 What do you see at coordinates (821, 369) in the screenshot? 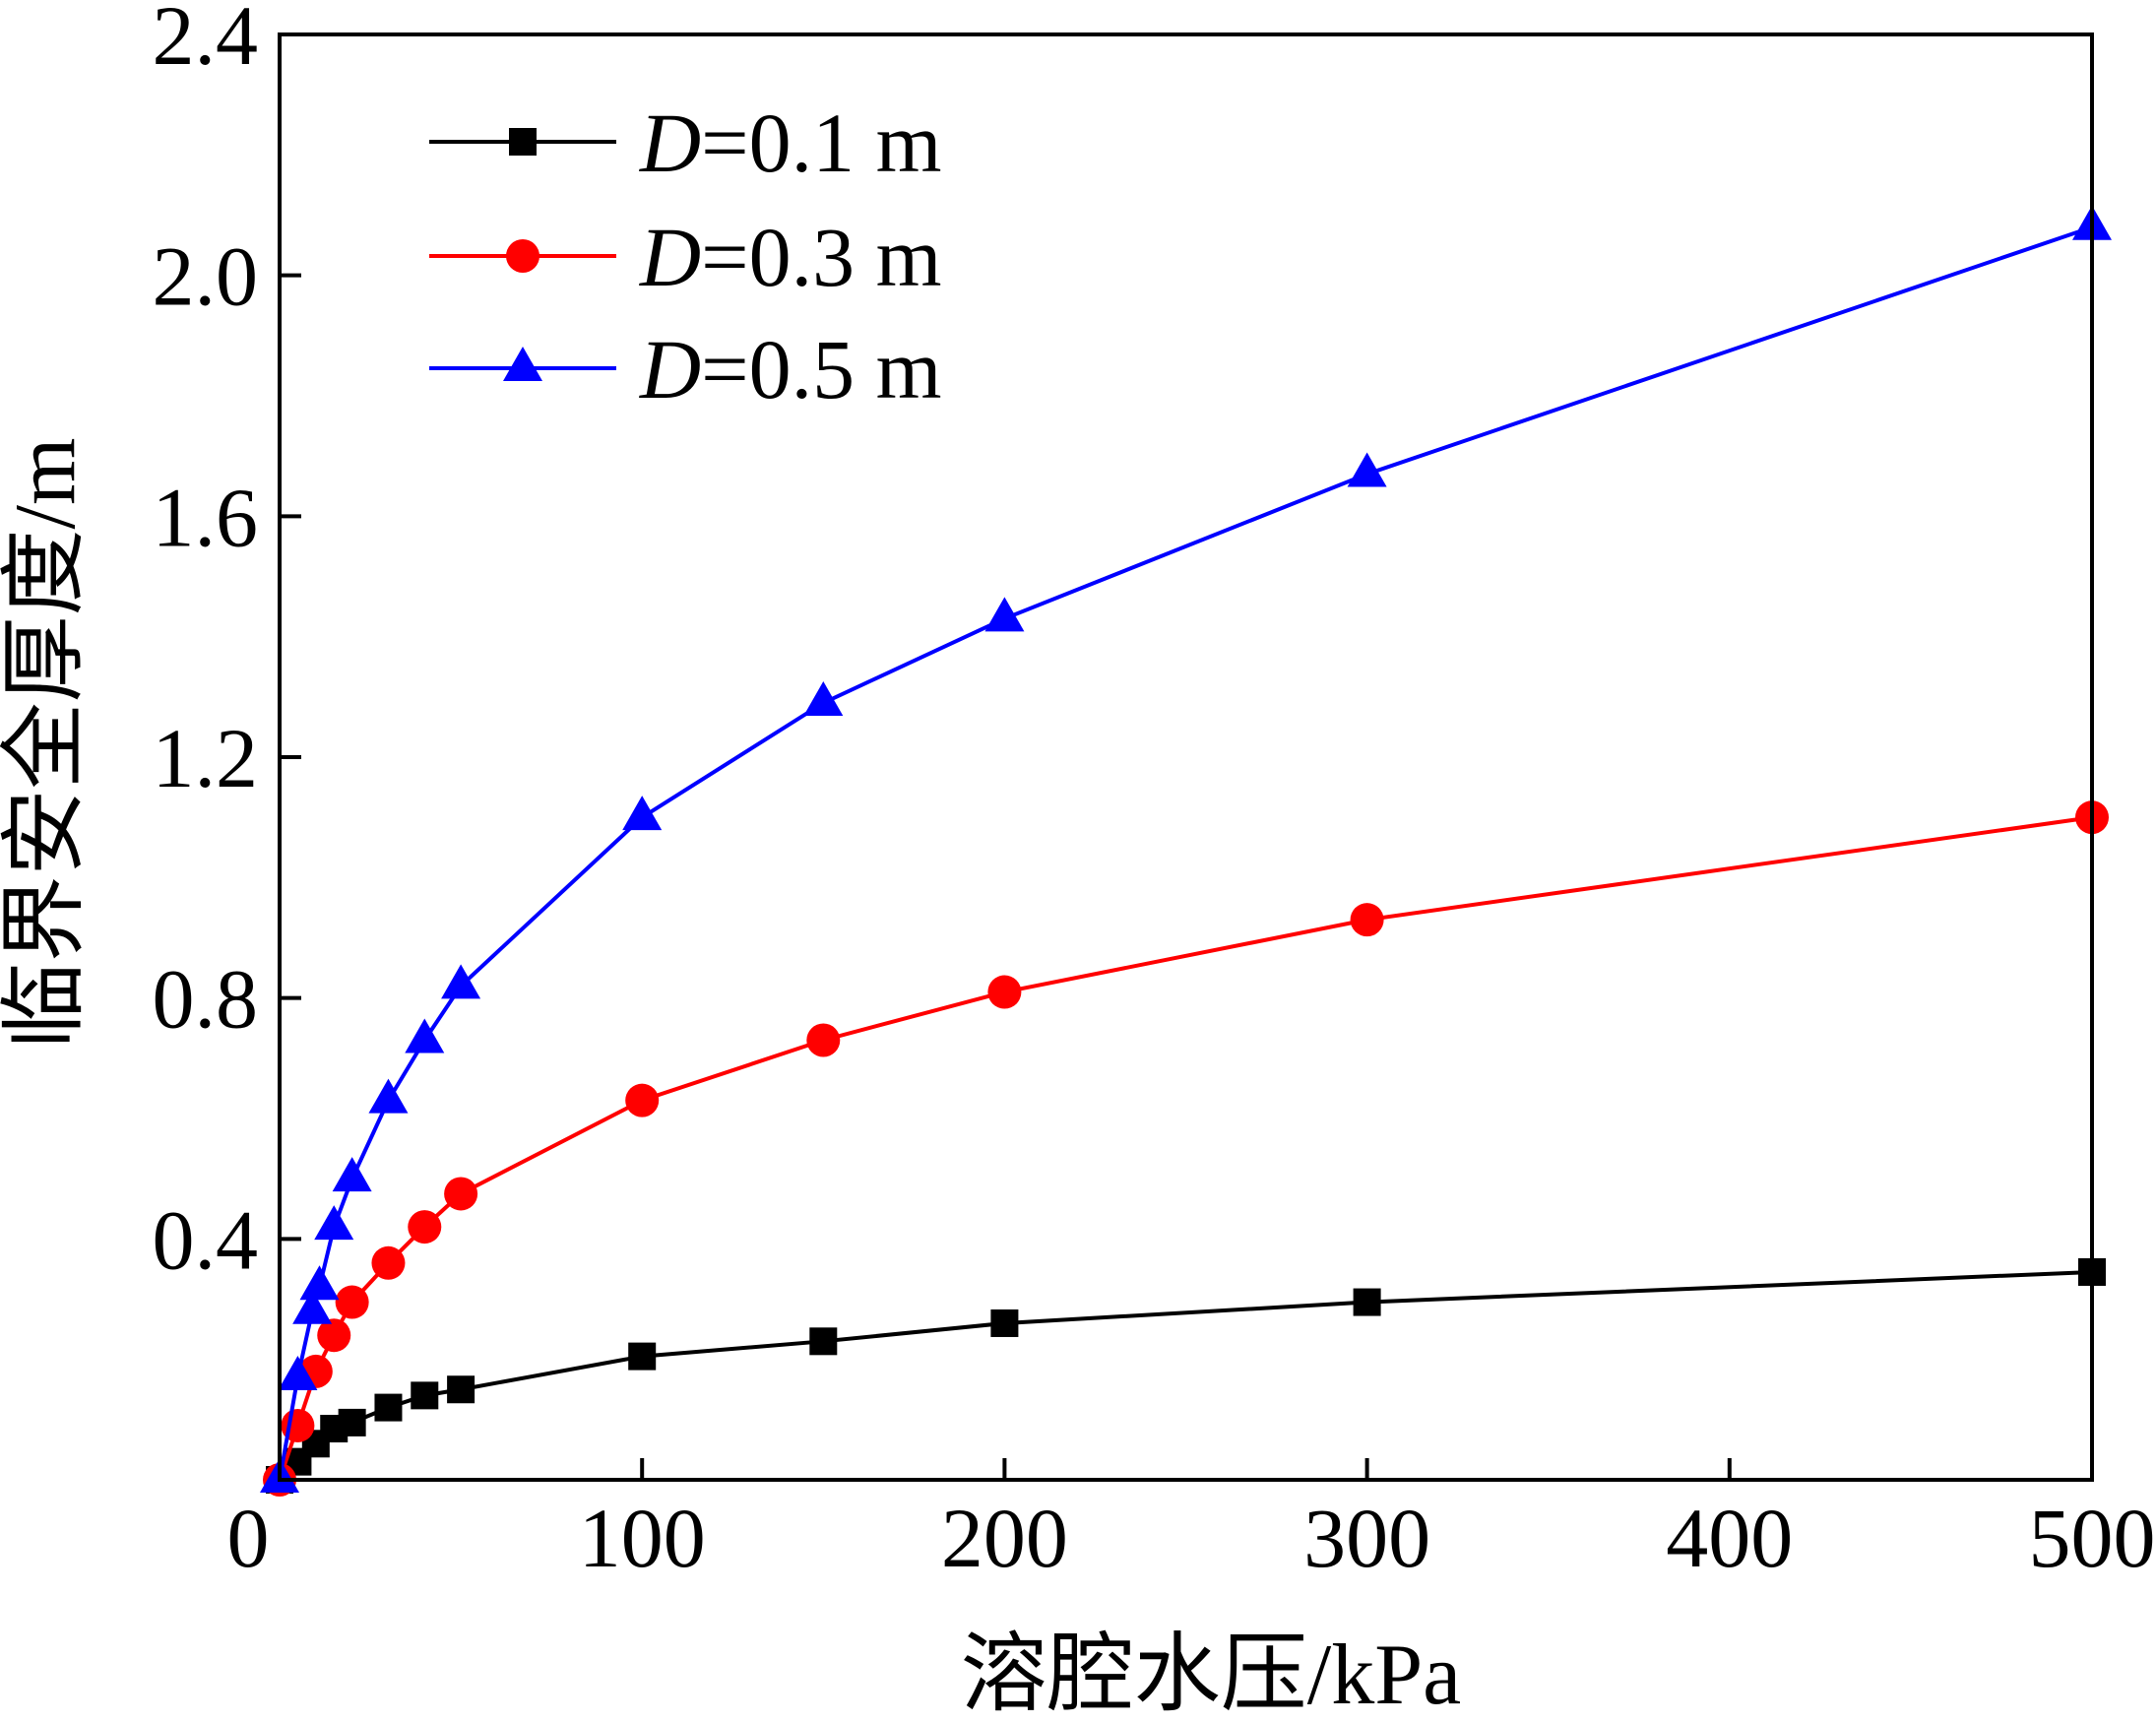
I see `legend-label-value: =0.5 m` at bounding box center [821, 369].